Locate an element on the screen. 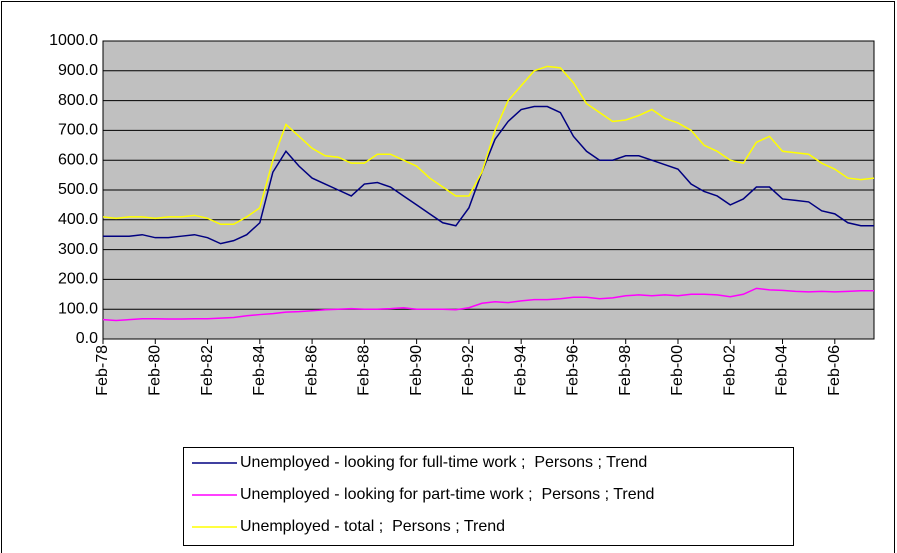 This screenshot has width=897, height=553. y-tick-label: 200.0 is located at coordinates (78, 279).